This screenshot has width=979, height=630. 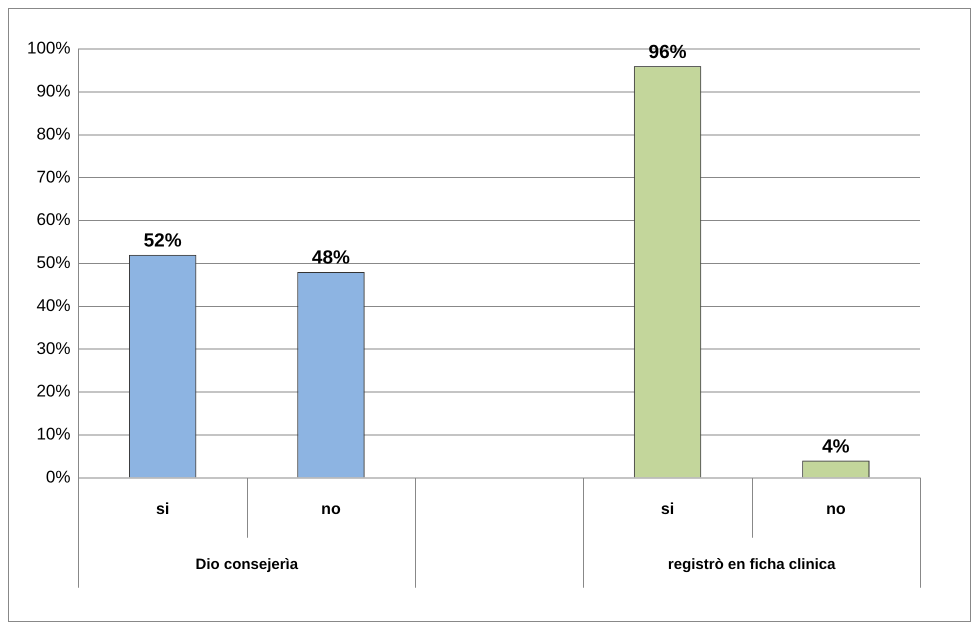 I want to click on y-tick-label: 100%, so click(x=48, y=48).